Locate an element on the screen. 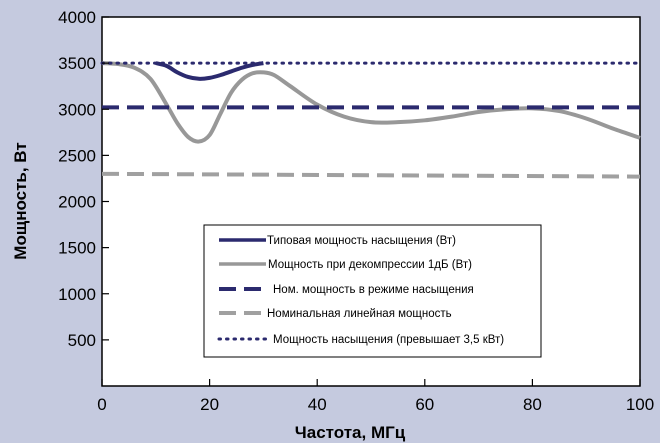 The width and height of the screenshot is (660, 443). x-tick-label: 80 is located at coordinates (532, 404).